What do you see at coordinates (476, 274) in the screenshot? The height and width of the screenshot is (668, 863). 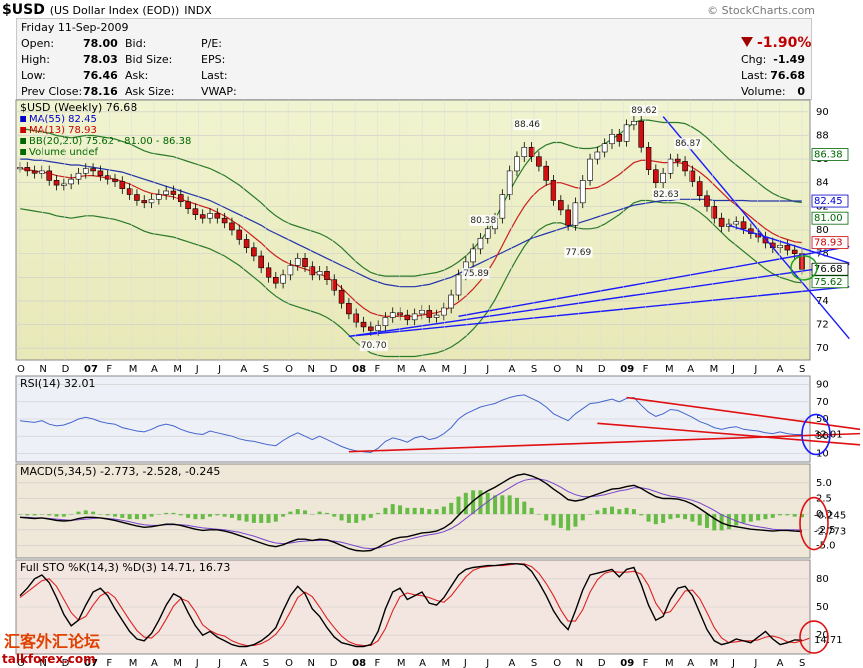 I see `price-annotation: 75.89` at bounding box center [476, 274].